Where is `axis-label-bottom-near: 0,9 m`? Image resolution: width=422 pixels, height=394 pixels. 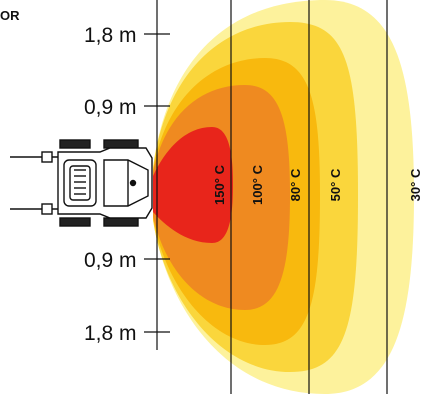
axis-label-bottom-near: 0,9 m is located at coordinates (110, 260).